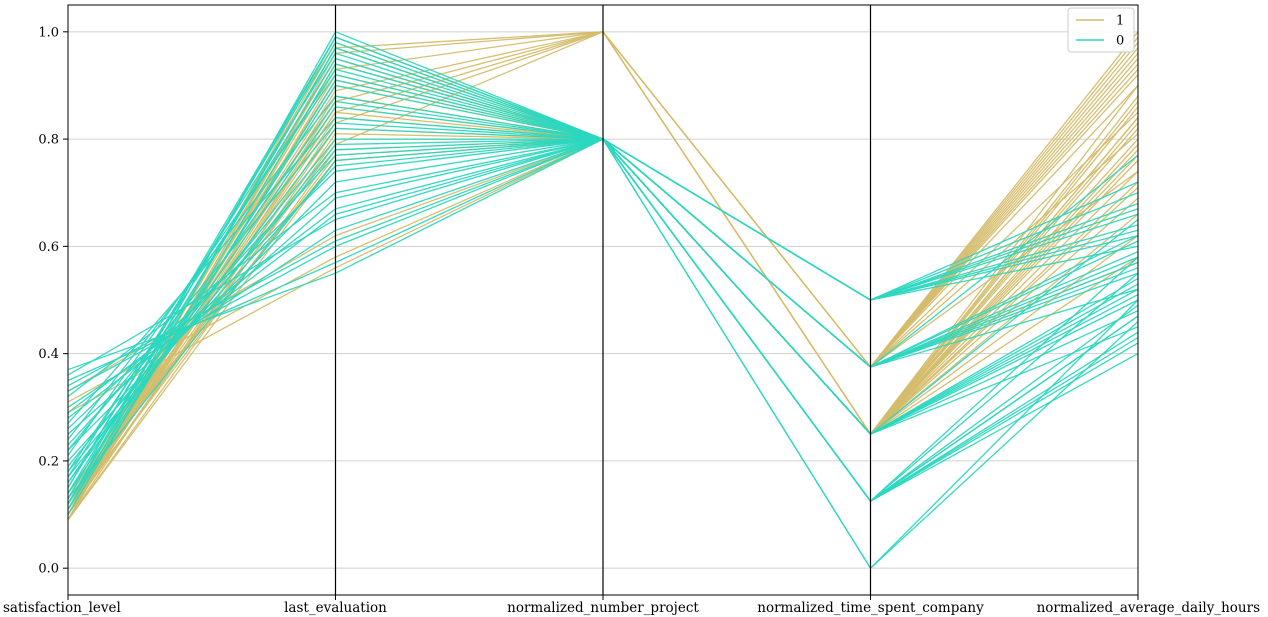 Image resolution: width=1268 pixels, height=617 pixels. I want to click on legend-label-1: 1, so click(1120, 21).